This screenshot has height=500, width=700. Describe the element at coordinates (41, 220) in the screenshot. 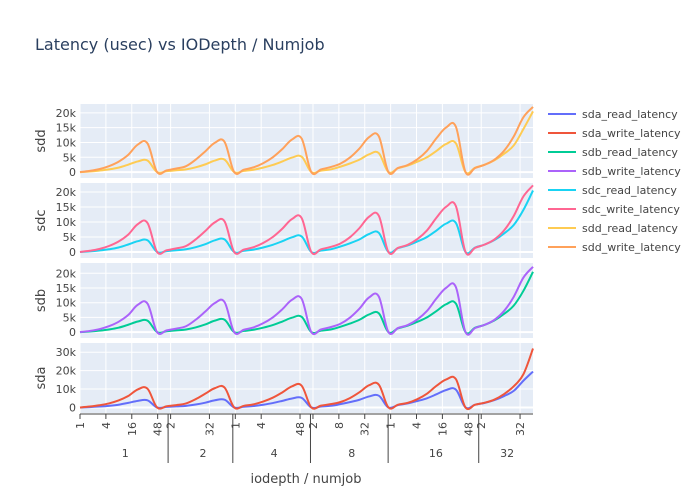

I see `y-axis-title-sdc: sdc` at that location.